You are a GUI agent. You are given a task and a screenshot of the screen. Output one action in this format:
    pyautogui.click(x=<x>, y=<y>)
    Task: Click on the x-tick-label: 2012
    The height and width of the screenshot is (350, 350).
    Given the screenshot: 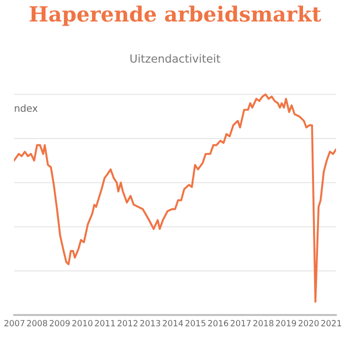 What is the action you would take?
    pyautogui.click(x=128, y=323)
    